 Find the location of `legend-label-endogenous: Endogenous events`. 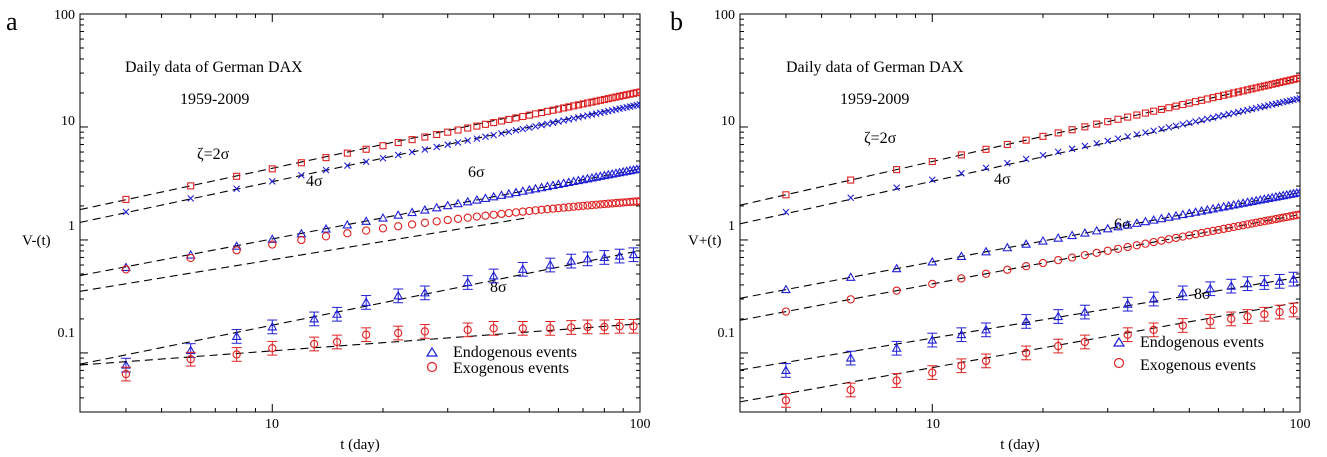

legend-label-endogenous: Endogenous events is located at coordinates (1202, 342).